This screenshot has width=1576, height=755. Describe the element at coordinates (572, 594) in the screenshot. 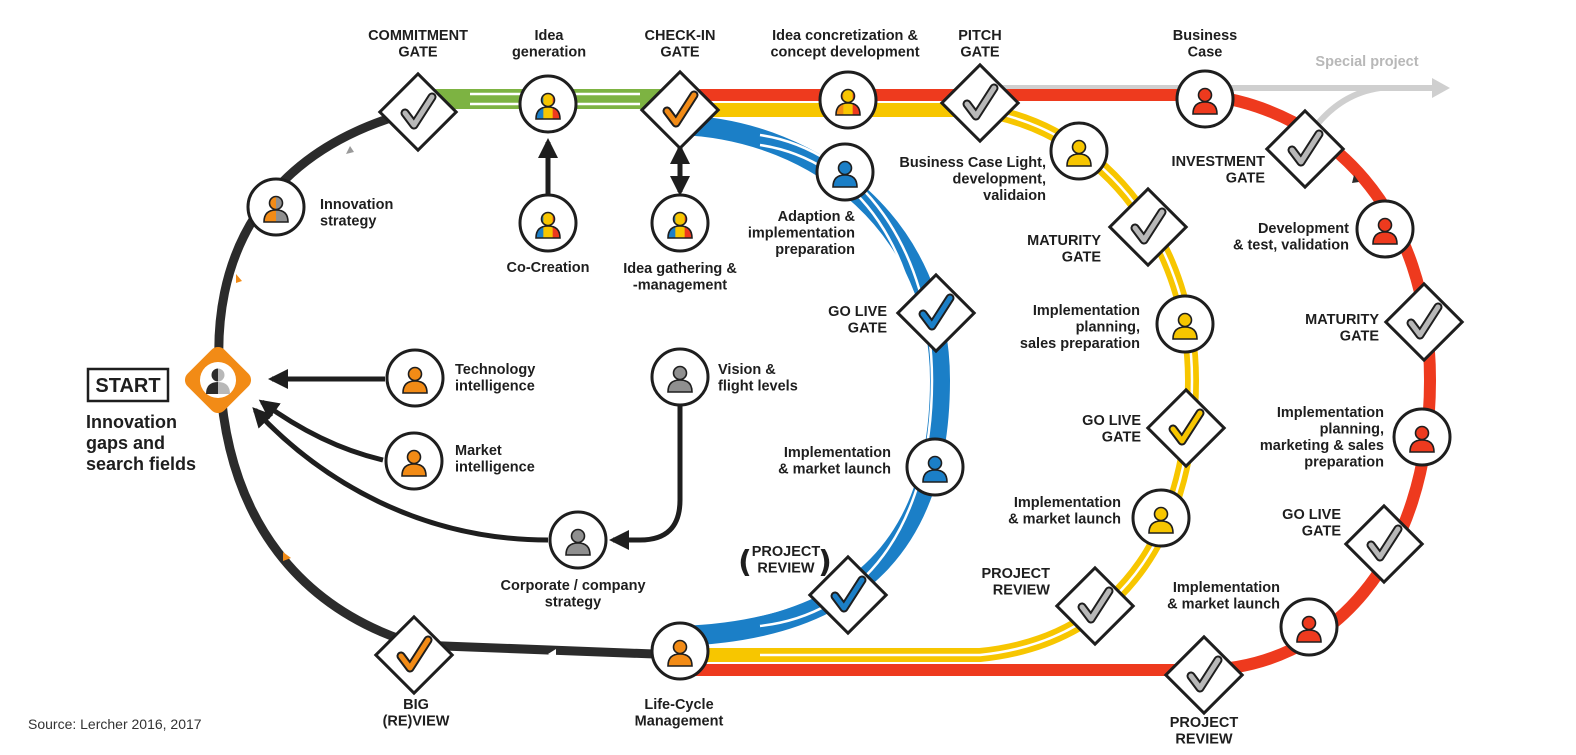

I see `corporate-strategy-label: Corporate / company strategy` at that location.